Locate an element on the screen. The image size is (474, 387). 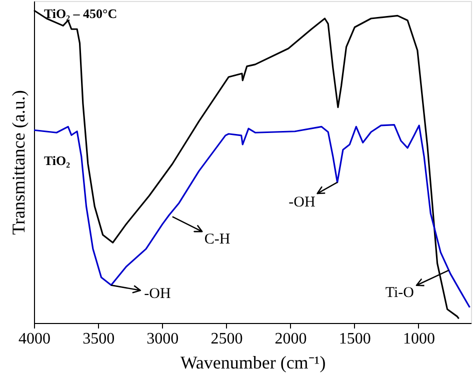
annotation: C-H is located at coordinates (217, 240).